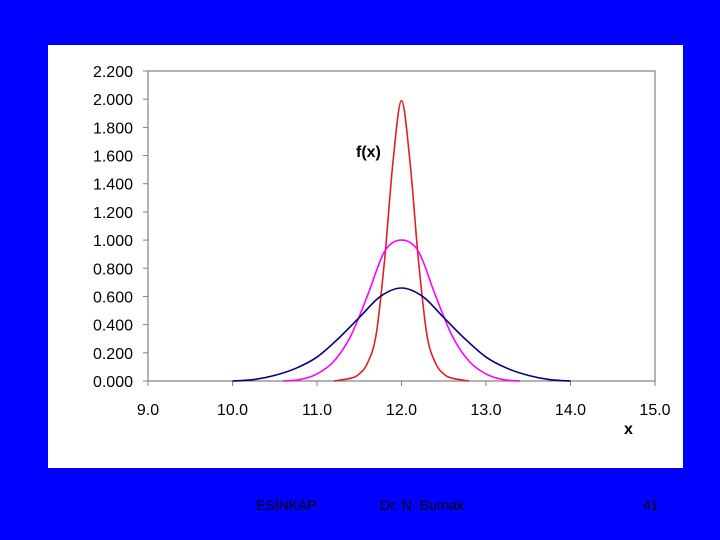 The image size is (720, 540). I want to click on x-tick-label: 9.0, so click(148, 410).